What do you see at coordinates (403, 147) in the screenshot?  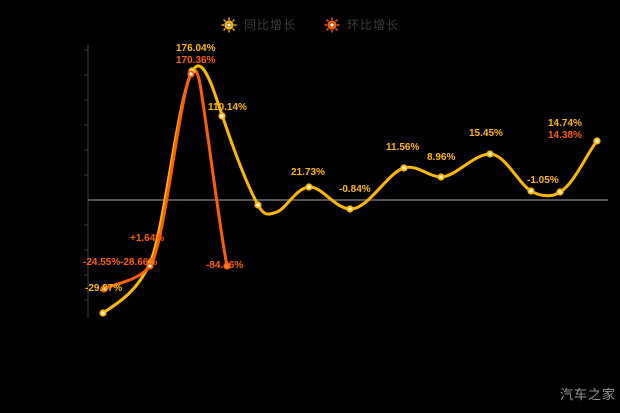 I see `point-label: 11.56%` at bounding box center [403, 147].